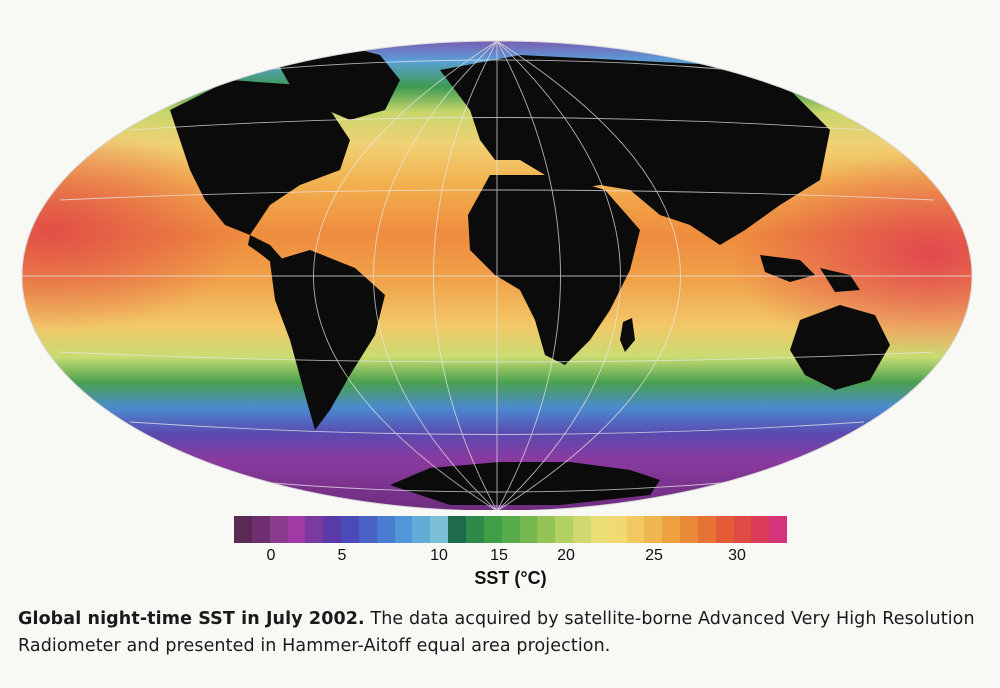 The image size is (1000, 688). Describe the element at coordinates (499, 555) in the screenshot. I see `colorbar-tick-label: 15` at that location.